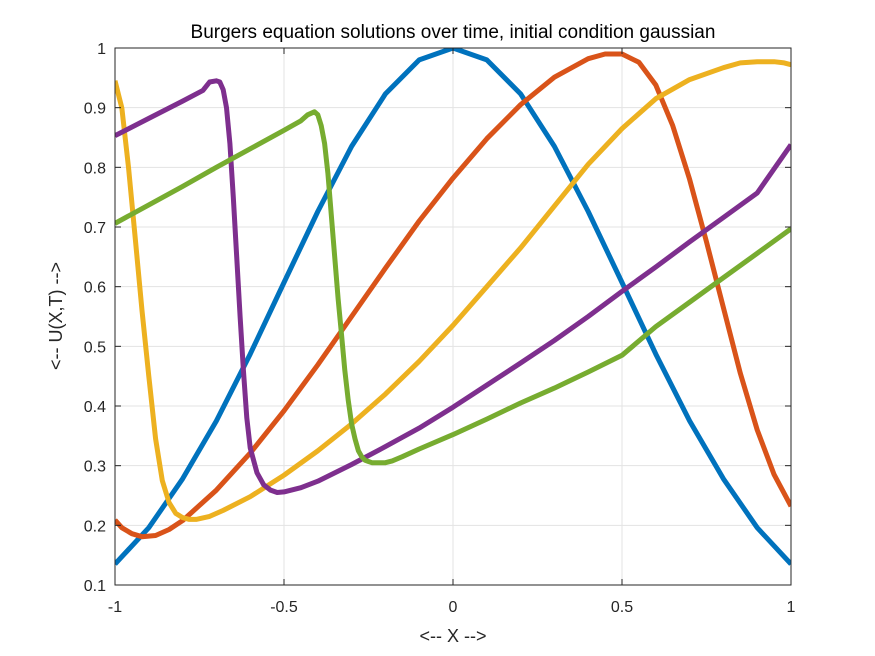 This screenshot has height=656, width=875. What do you see at coordinates (791, 607) in the screenshot?
I see `x-tick-label: 1` at bounding box center [791, 607].